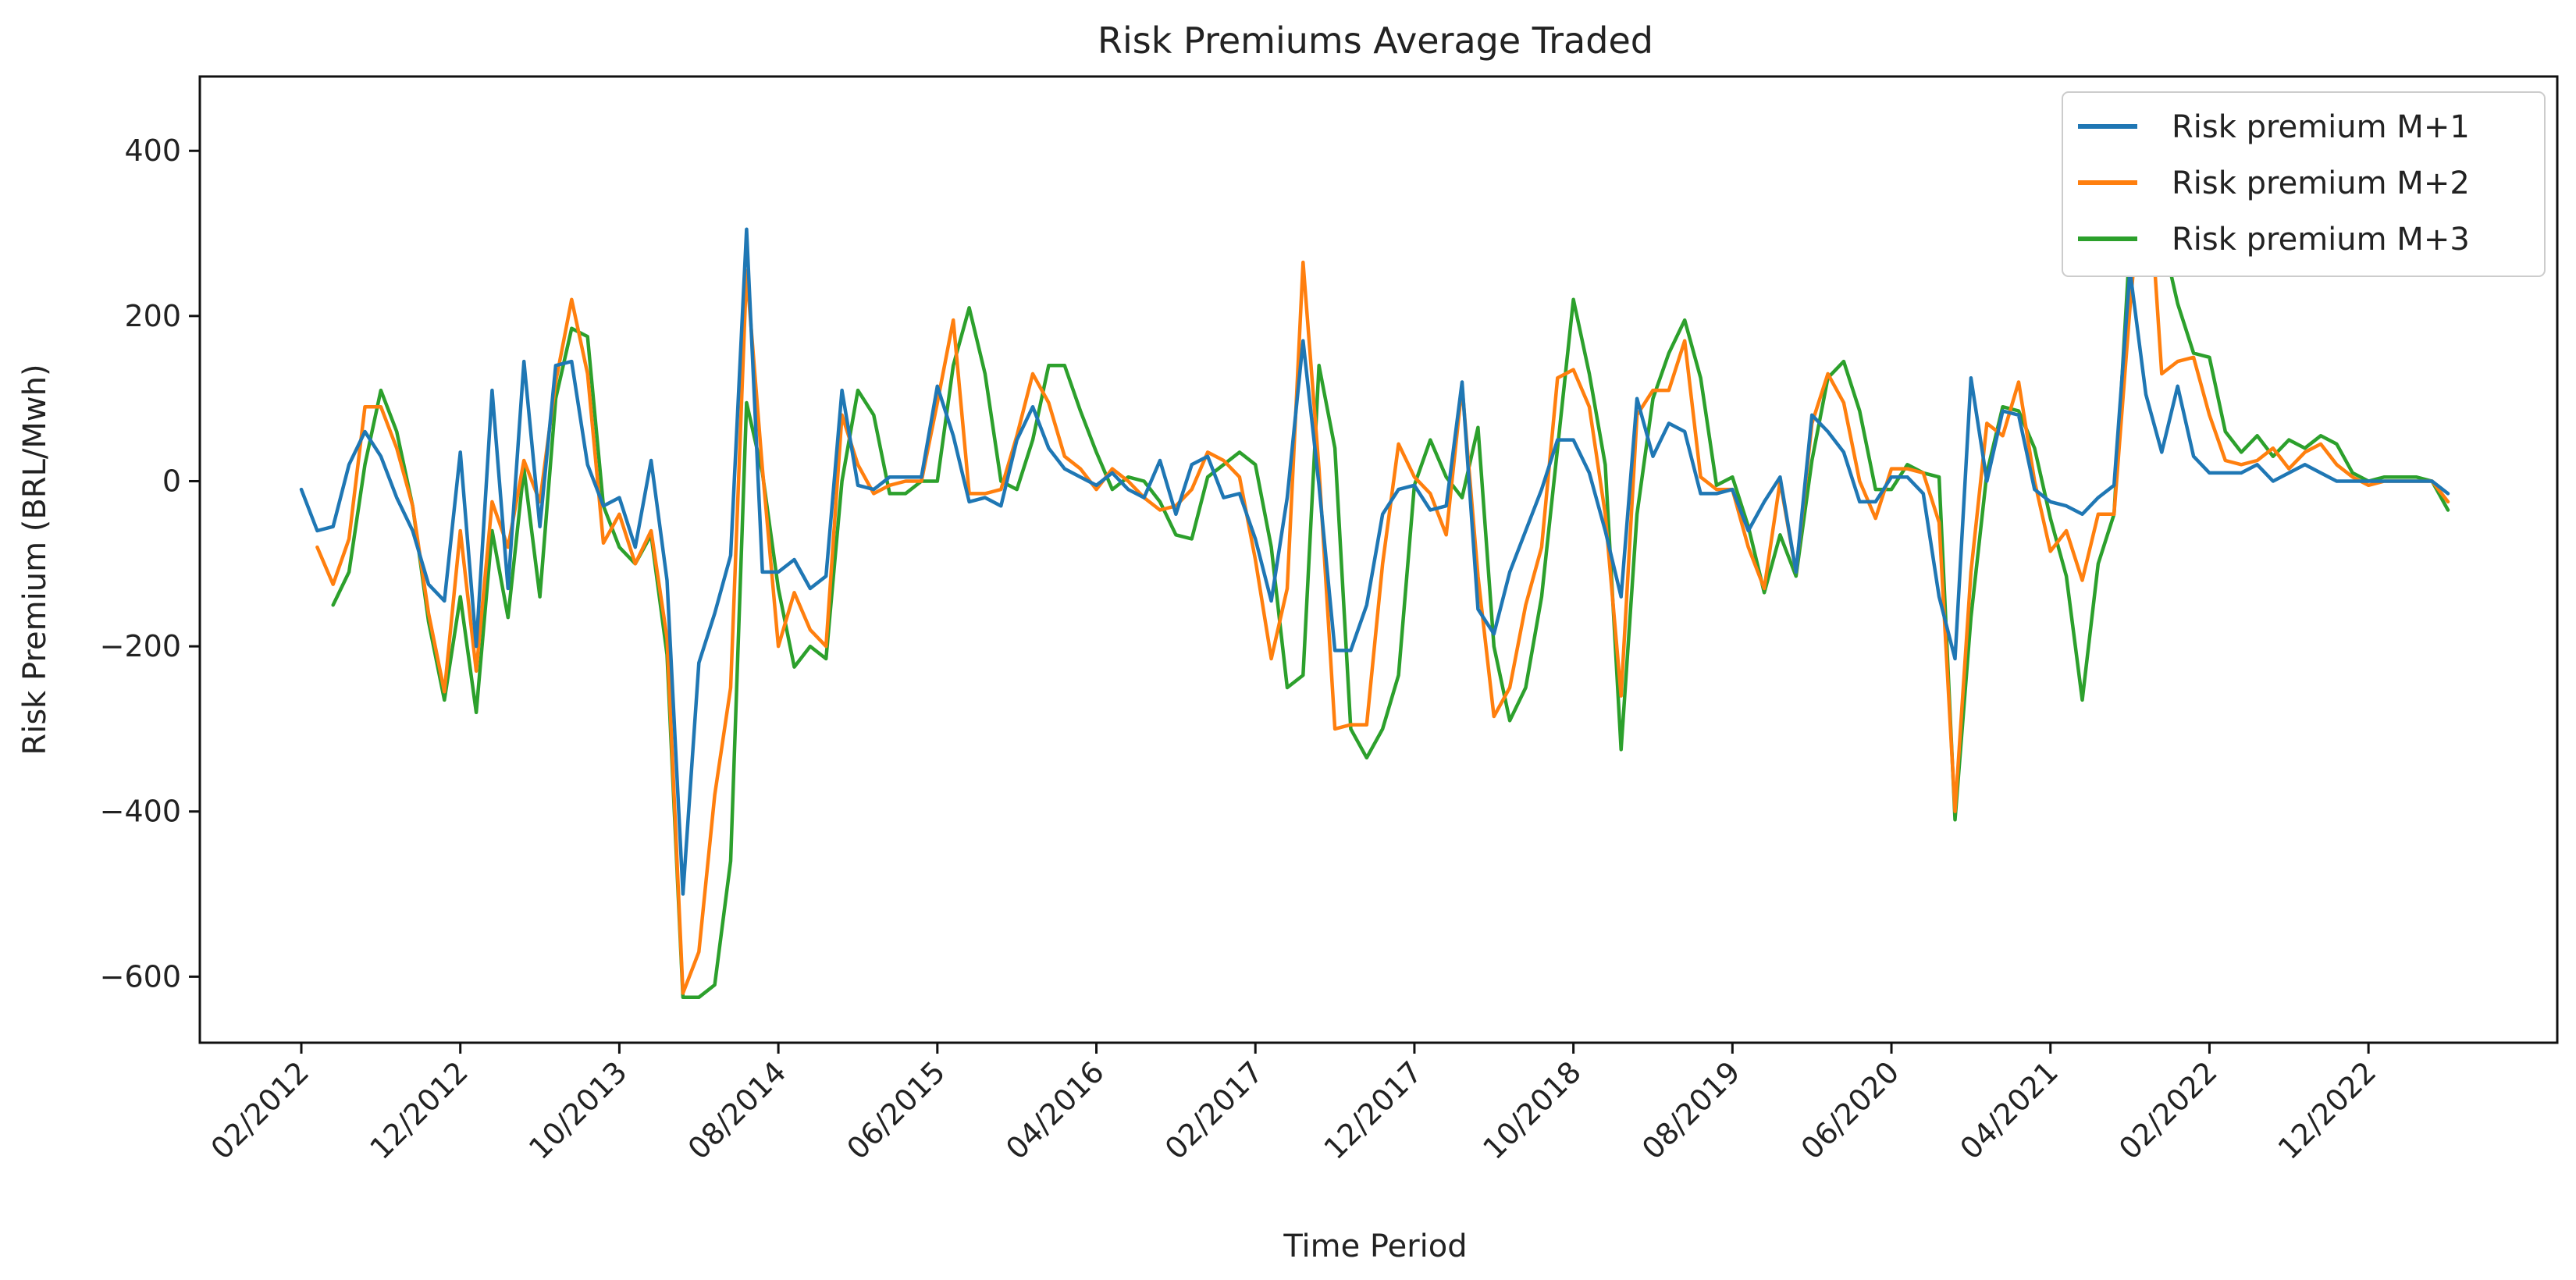  What do you see at coordinates (2321, 183) in the screenshot?
I see `legend-label-m2: Risk premium M+2` at bounding box center [2321, 183].